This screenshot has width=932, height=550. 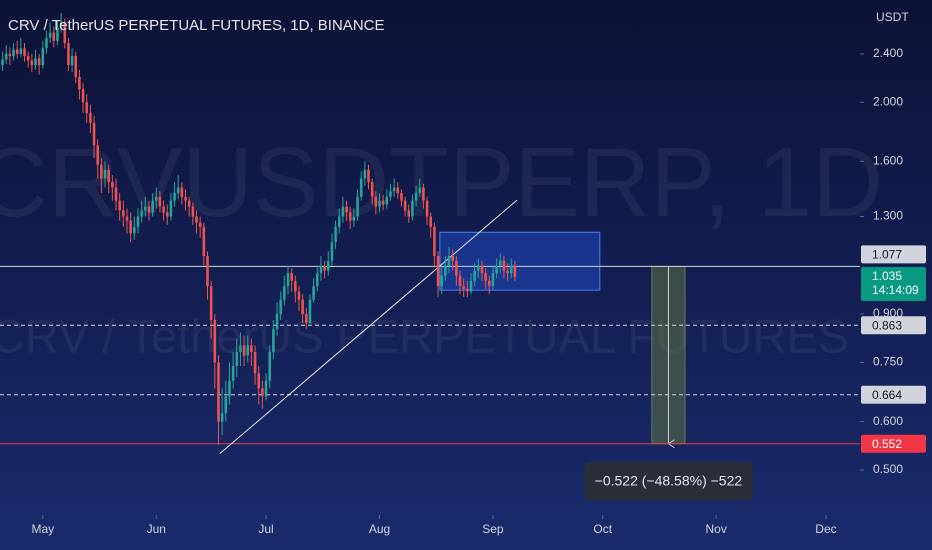 What do you see at coordinates (520, 261) in the screenshot?
I see `range-box` at bounding box center [520, 261].